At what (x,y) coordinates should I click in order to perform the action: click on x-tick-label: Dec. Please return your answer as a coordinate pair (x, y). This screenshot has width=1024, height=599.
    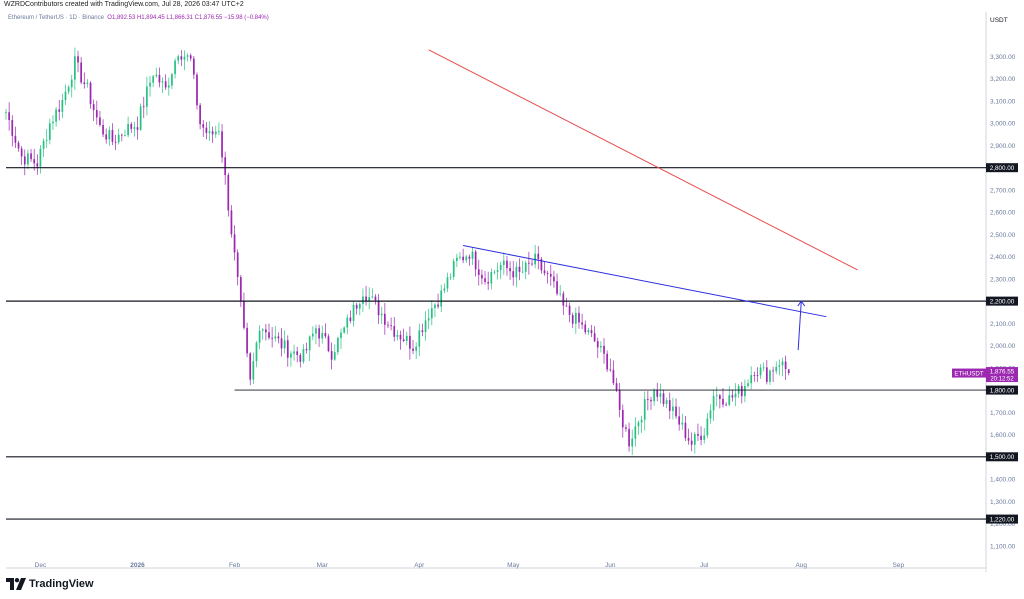
    Looking at the image, I should click on (41, 565).